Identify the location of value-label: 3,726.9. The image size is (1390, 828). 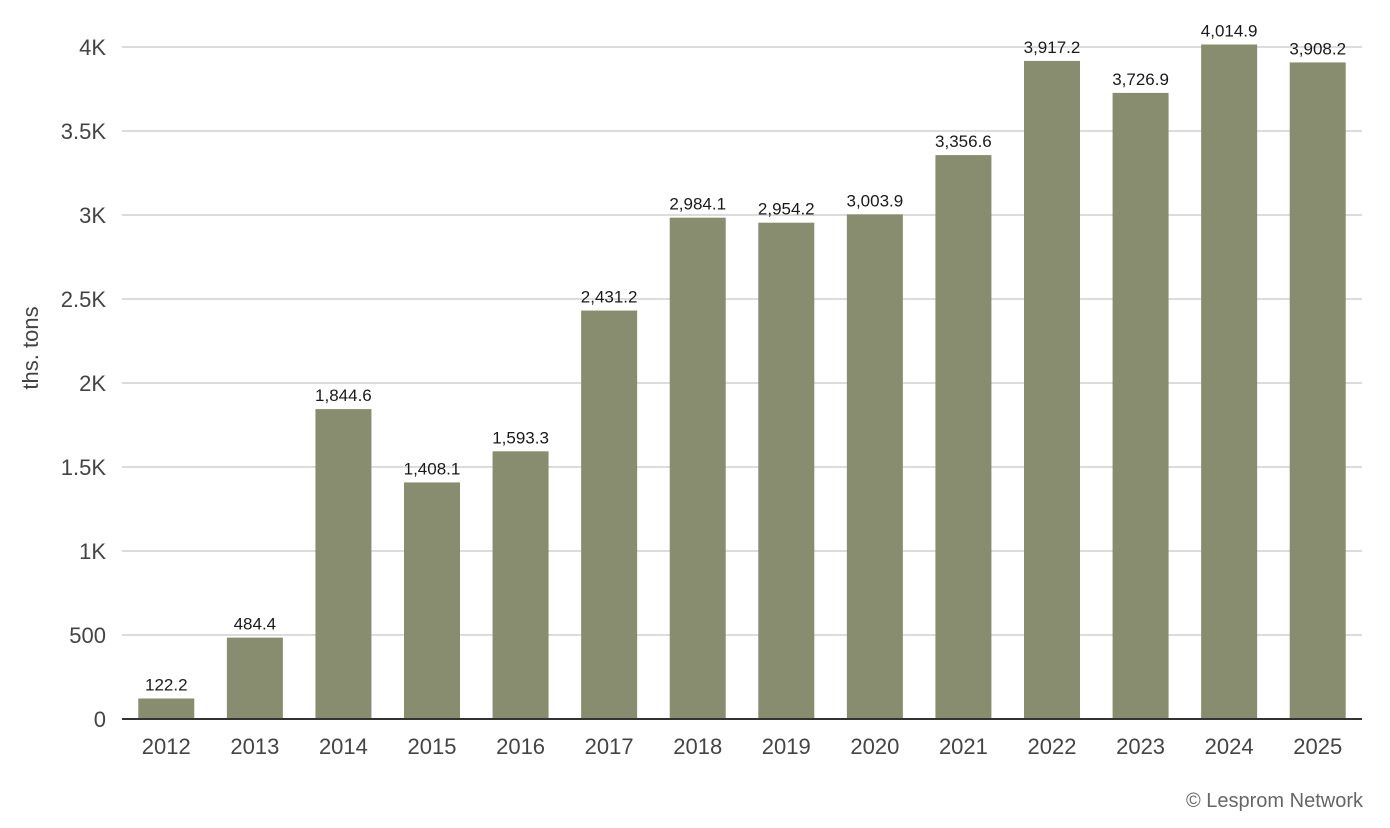
(1140, 79).